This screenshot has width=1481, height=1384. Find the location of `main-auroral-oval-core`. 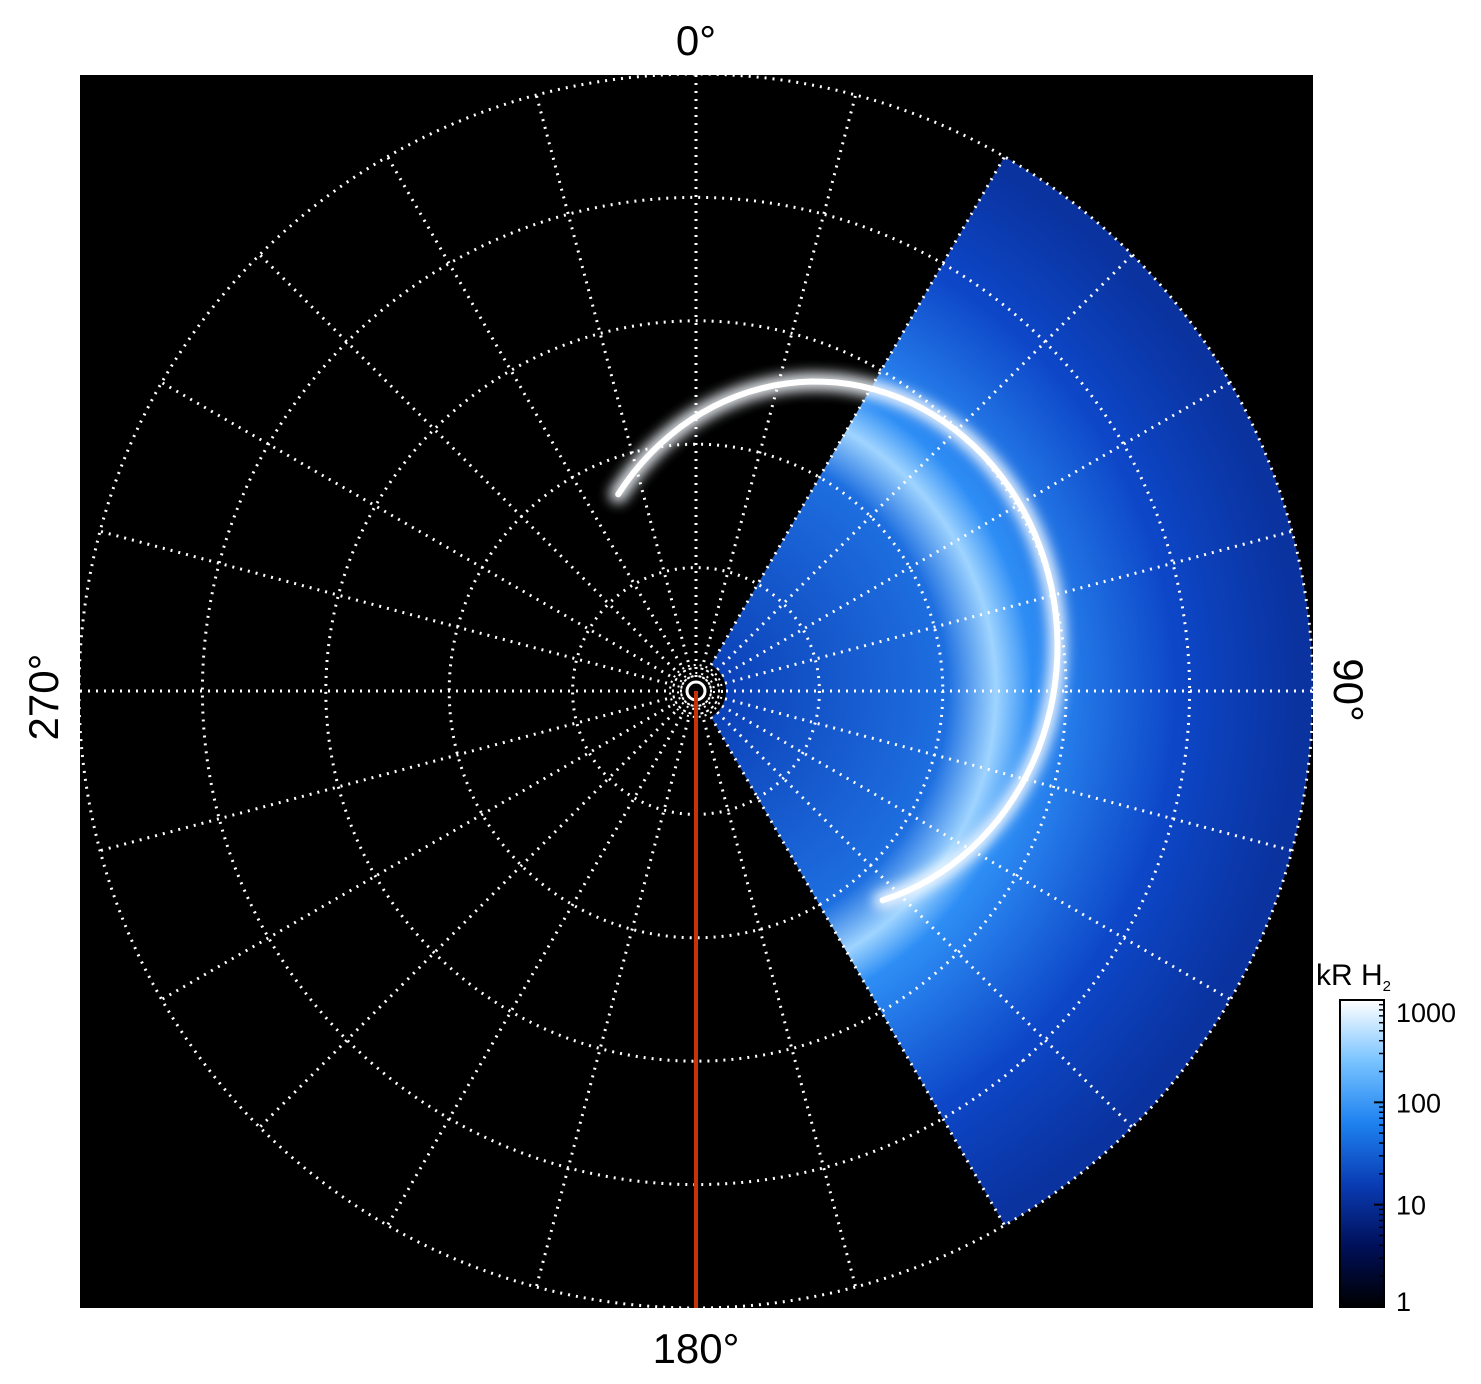

main-auroral-oval-core is located at coordinates (838, 641).